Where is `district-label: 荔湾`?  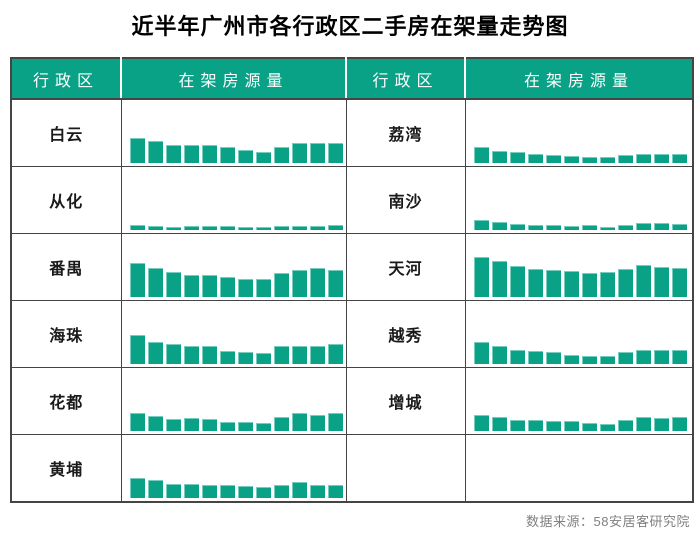 district-label: 荔湾 is located at coordinates (405, 132).